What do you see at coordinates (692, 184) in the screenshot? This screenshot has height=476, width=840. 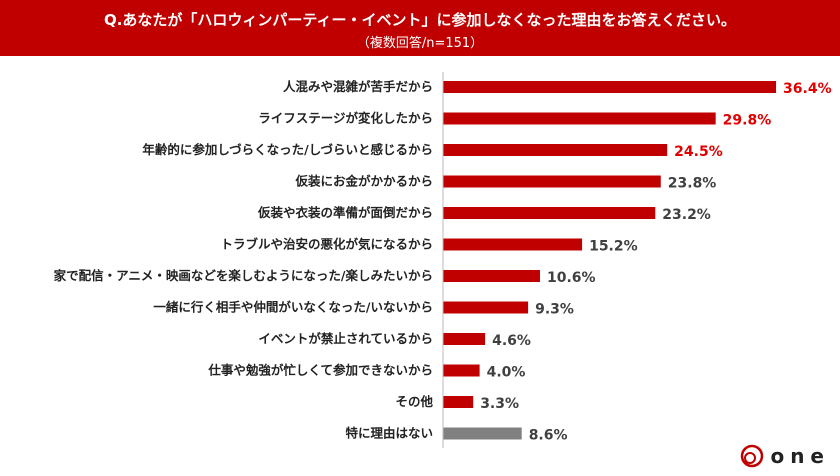 I see `value-label: 23.8%` at bounding box center [692, 184].